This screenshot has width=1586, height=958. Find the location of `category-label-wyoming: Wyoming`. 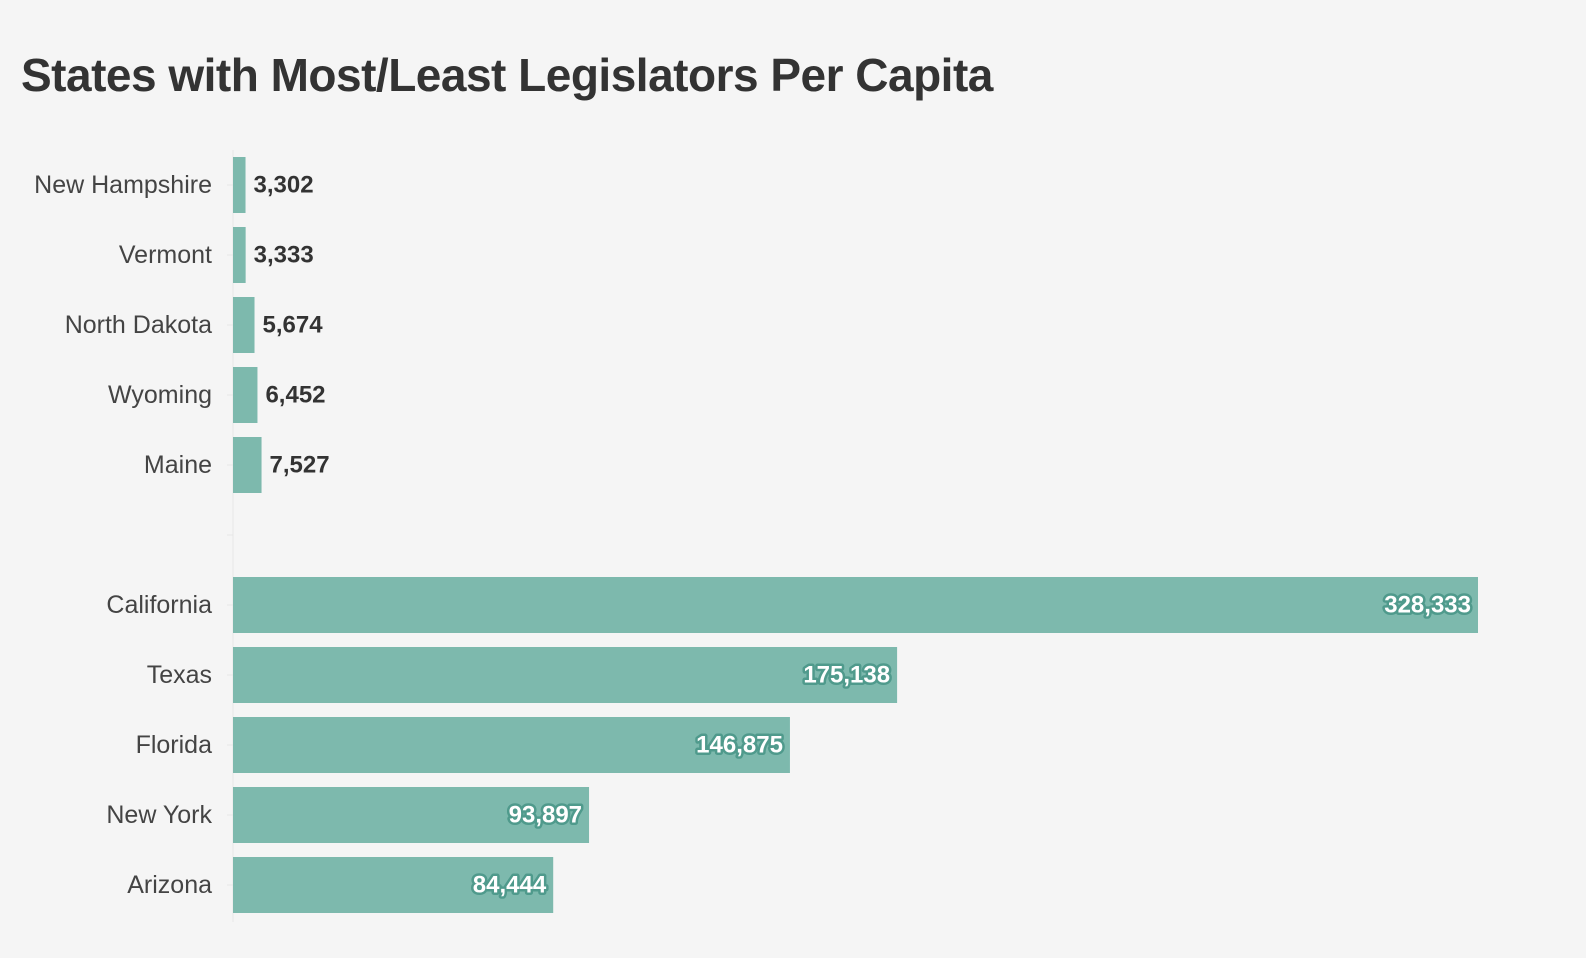

category-label-wyoming: Wyoming is located at coordinates (160, 395).